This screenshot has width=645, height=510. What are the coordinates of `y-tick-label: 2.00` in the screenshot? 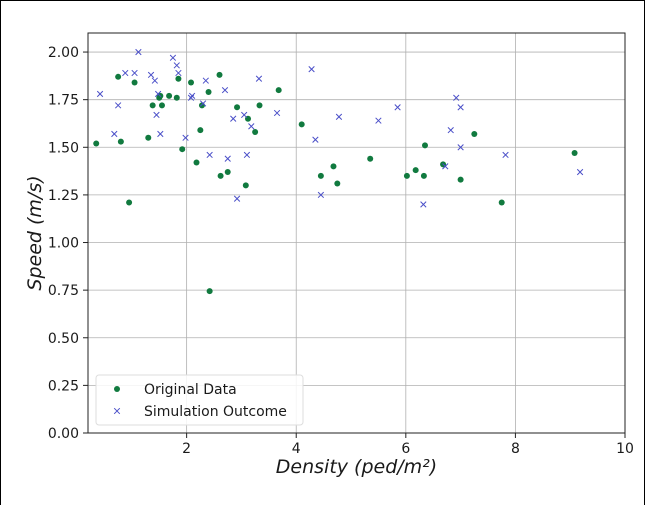 It's located at (63, 53).